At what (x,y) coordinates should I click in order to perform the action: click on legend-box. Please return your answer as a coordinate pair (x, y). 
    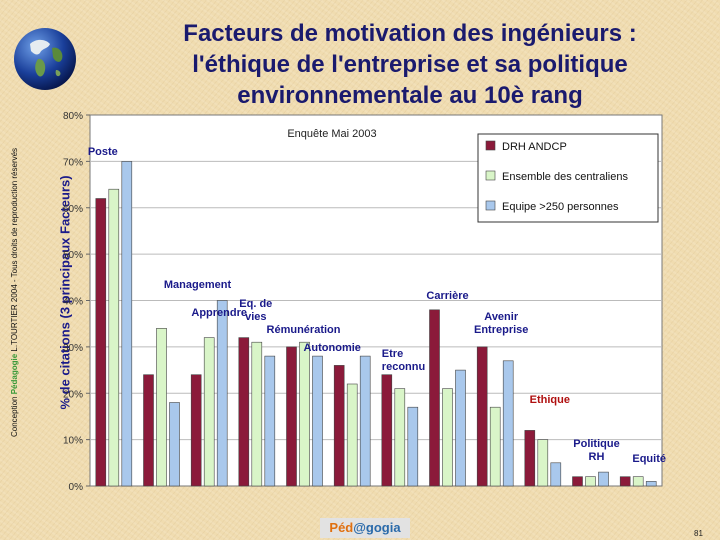
    Looking at the image, I should click on (568, 178).